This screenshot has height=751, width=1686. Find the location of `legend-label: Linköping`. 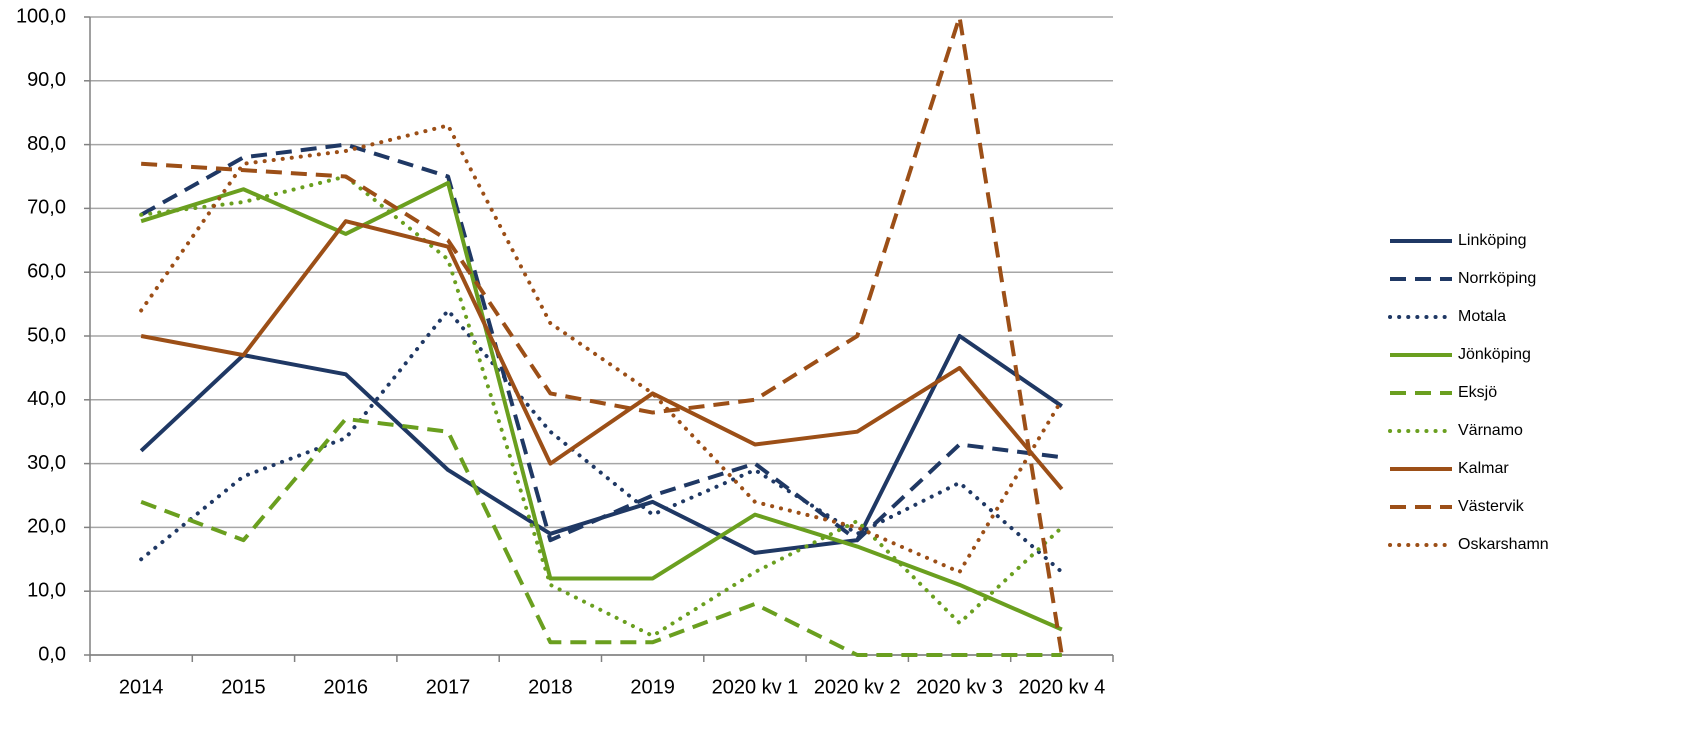

legend-label: Linköping is located at coordinates (1492, 240).